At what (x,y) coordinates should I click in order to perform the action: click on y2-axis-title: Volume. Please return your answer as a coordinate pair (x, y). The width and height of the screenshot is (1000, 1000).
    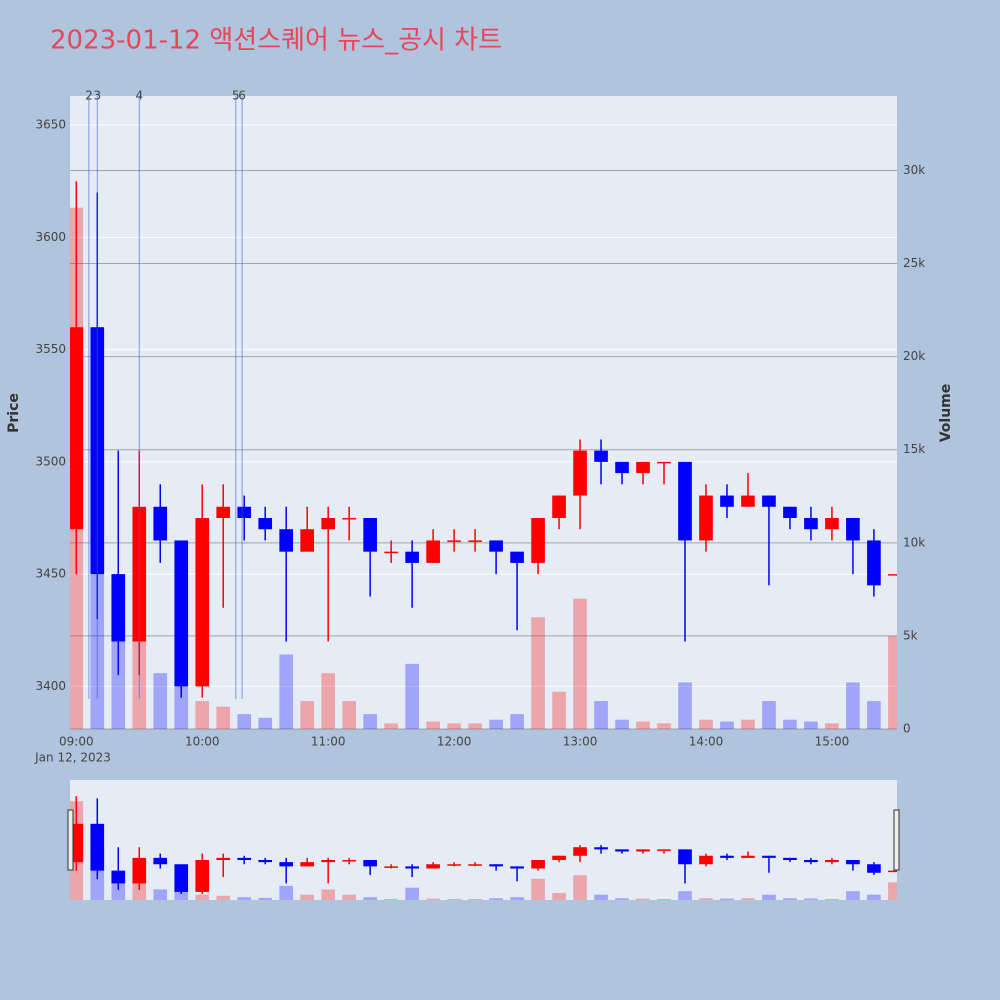
    Looking at the image, I should click on (946, 413).